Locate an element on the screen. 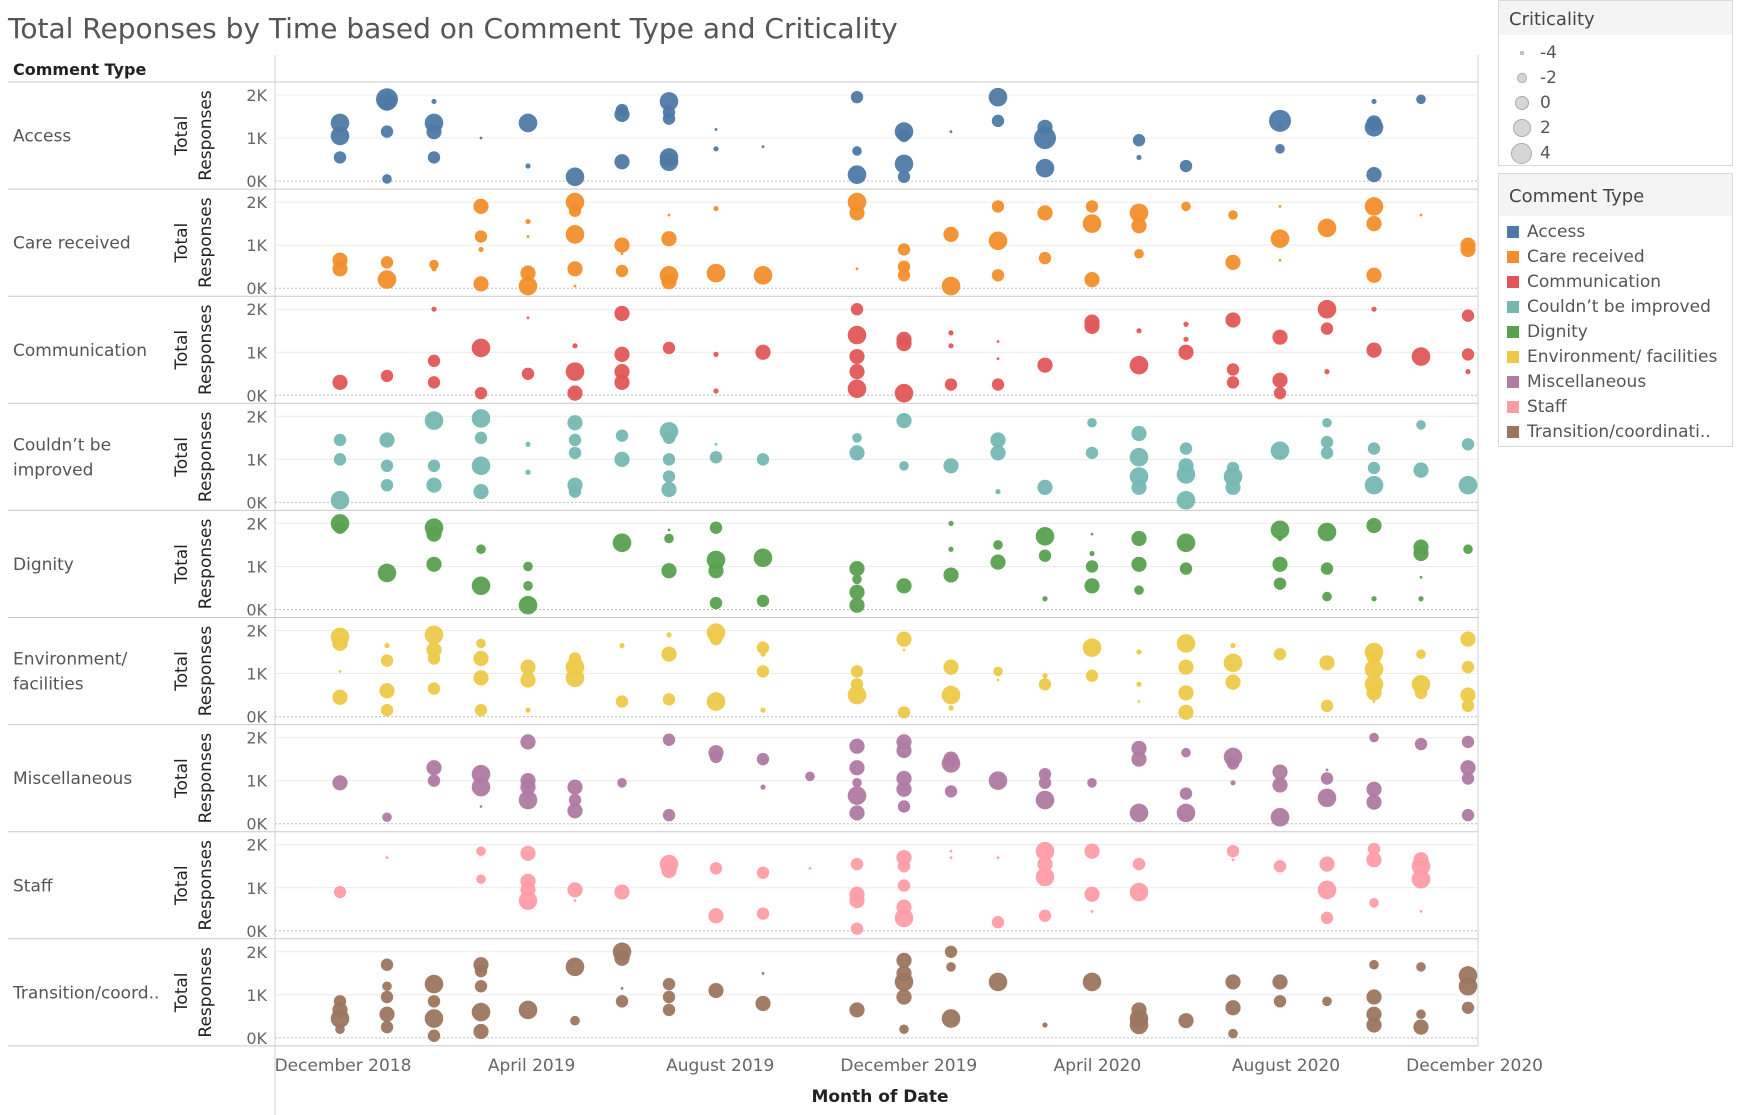 The image size is (1738, 1115). criticality-legend-item: 2 is located at coordinates (1529, 128).